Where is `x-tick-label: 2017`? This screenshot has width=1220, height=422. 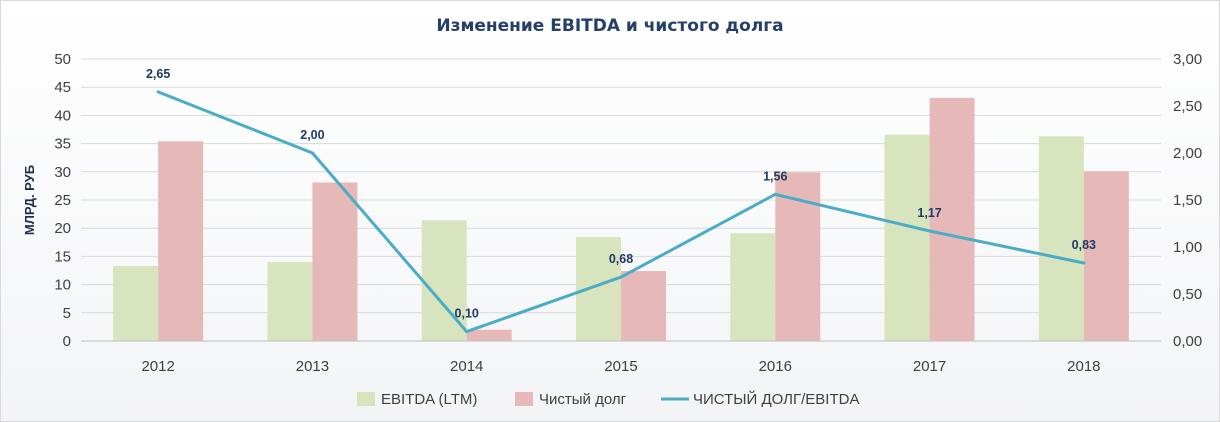
x-tick-label: 2017 is located at coordinates (929, 366).